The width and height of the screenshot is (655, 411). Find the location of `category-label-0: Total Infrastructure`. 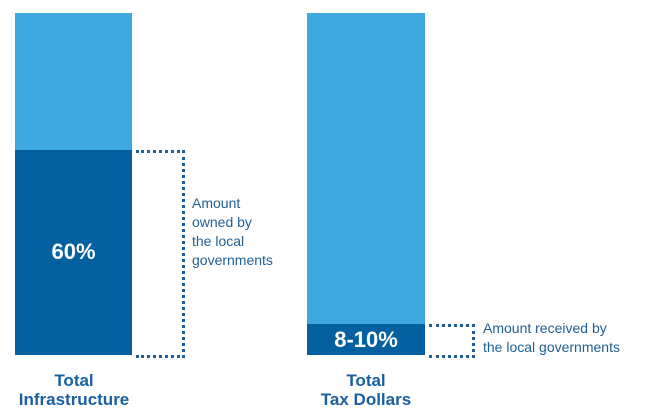

category-label-0: Total Infrastructure is located at coordinates (74, 390).